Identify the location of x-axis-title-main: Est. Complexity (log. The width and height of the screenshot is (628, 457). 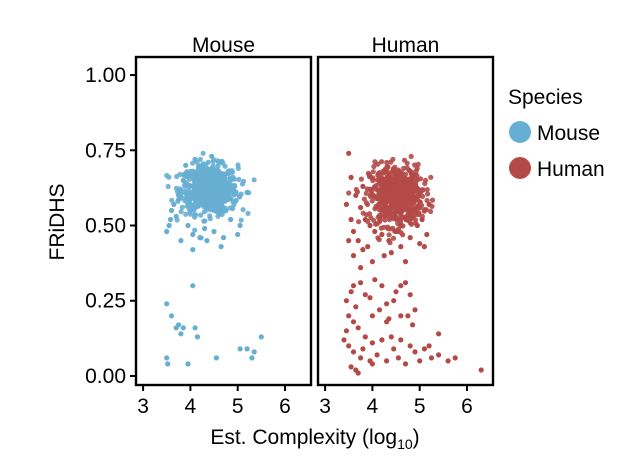
(303, 437).